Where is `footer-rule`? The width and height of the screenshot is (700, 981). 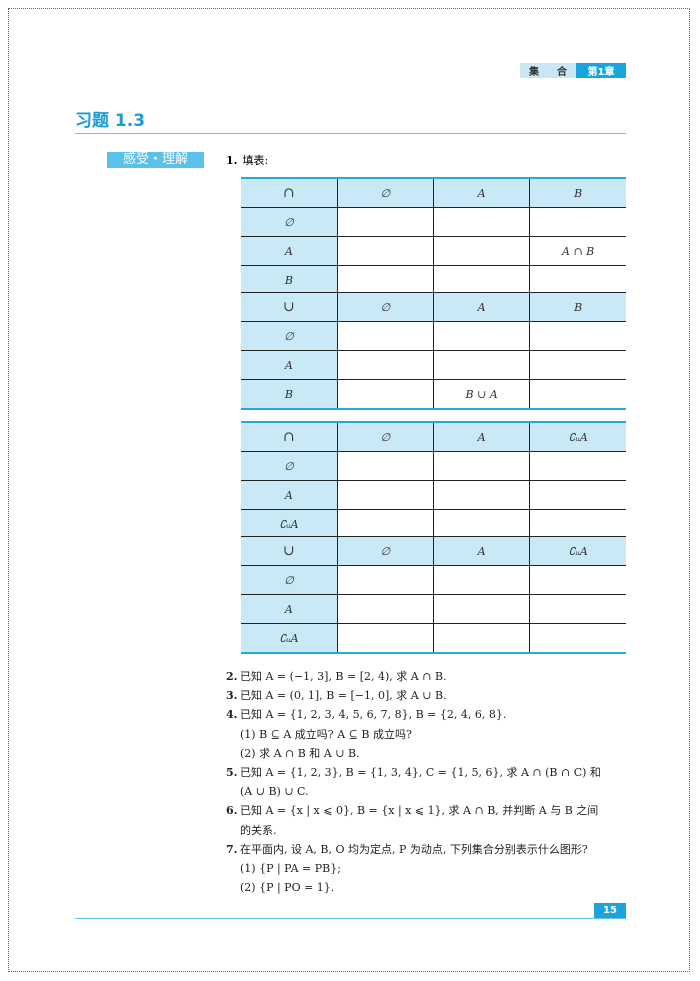 footer-rule is located at coordinates (350, 918).